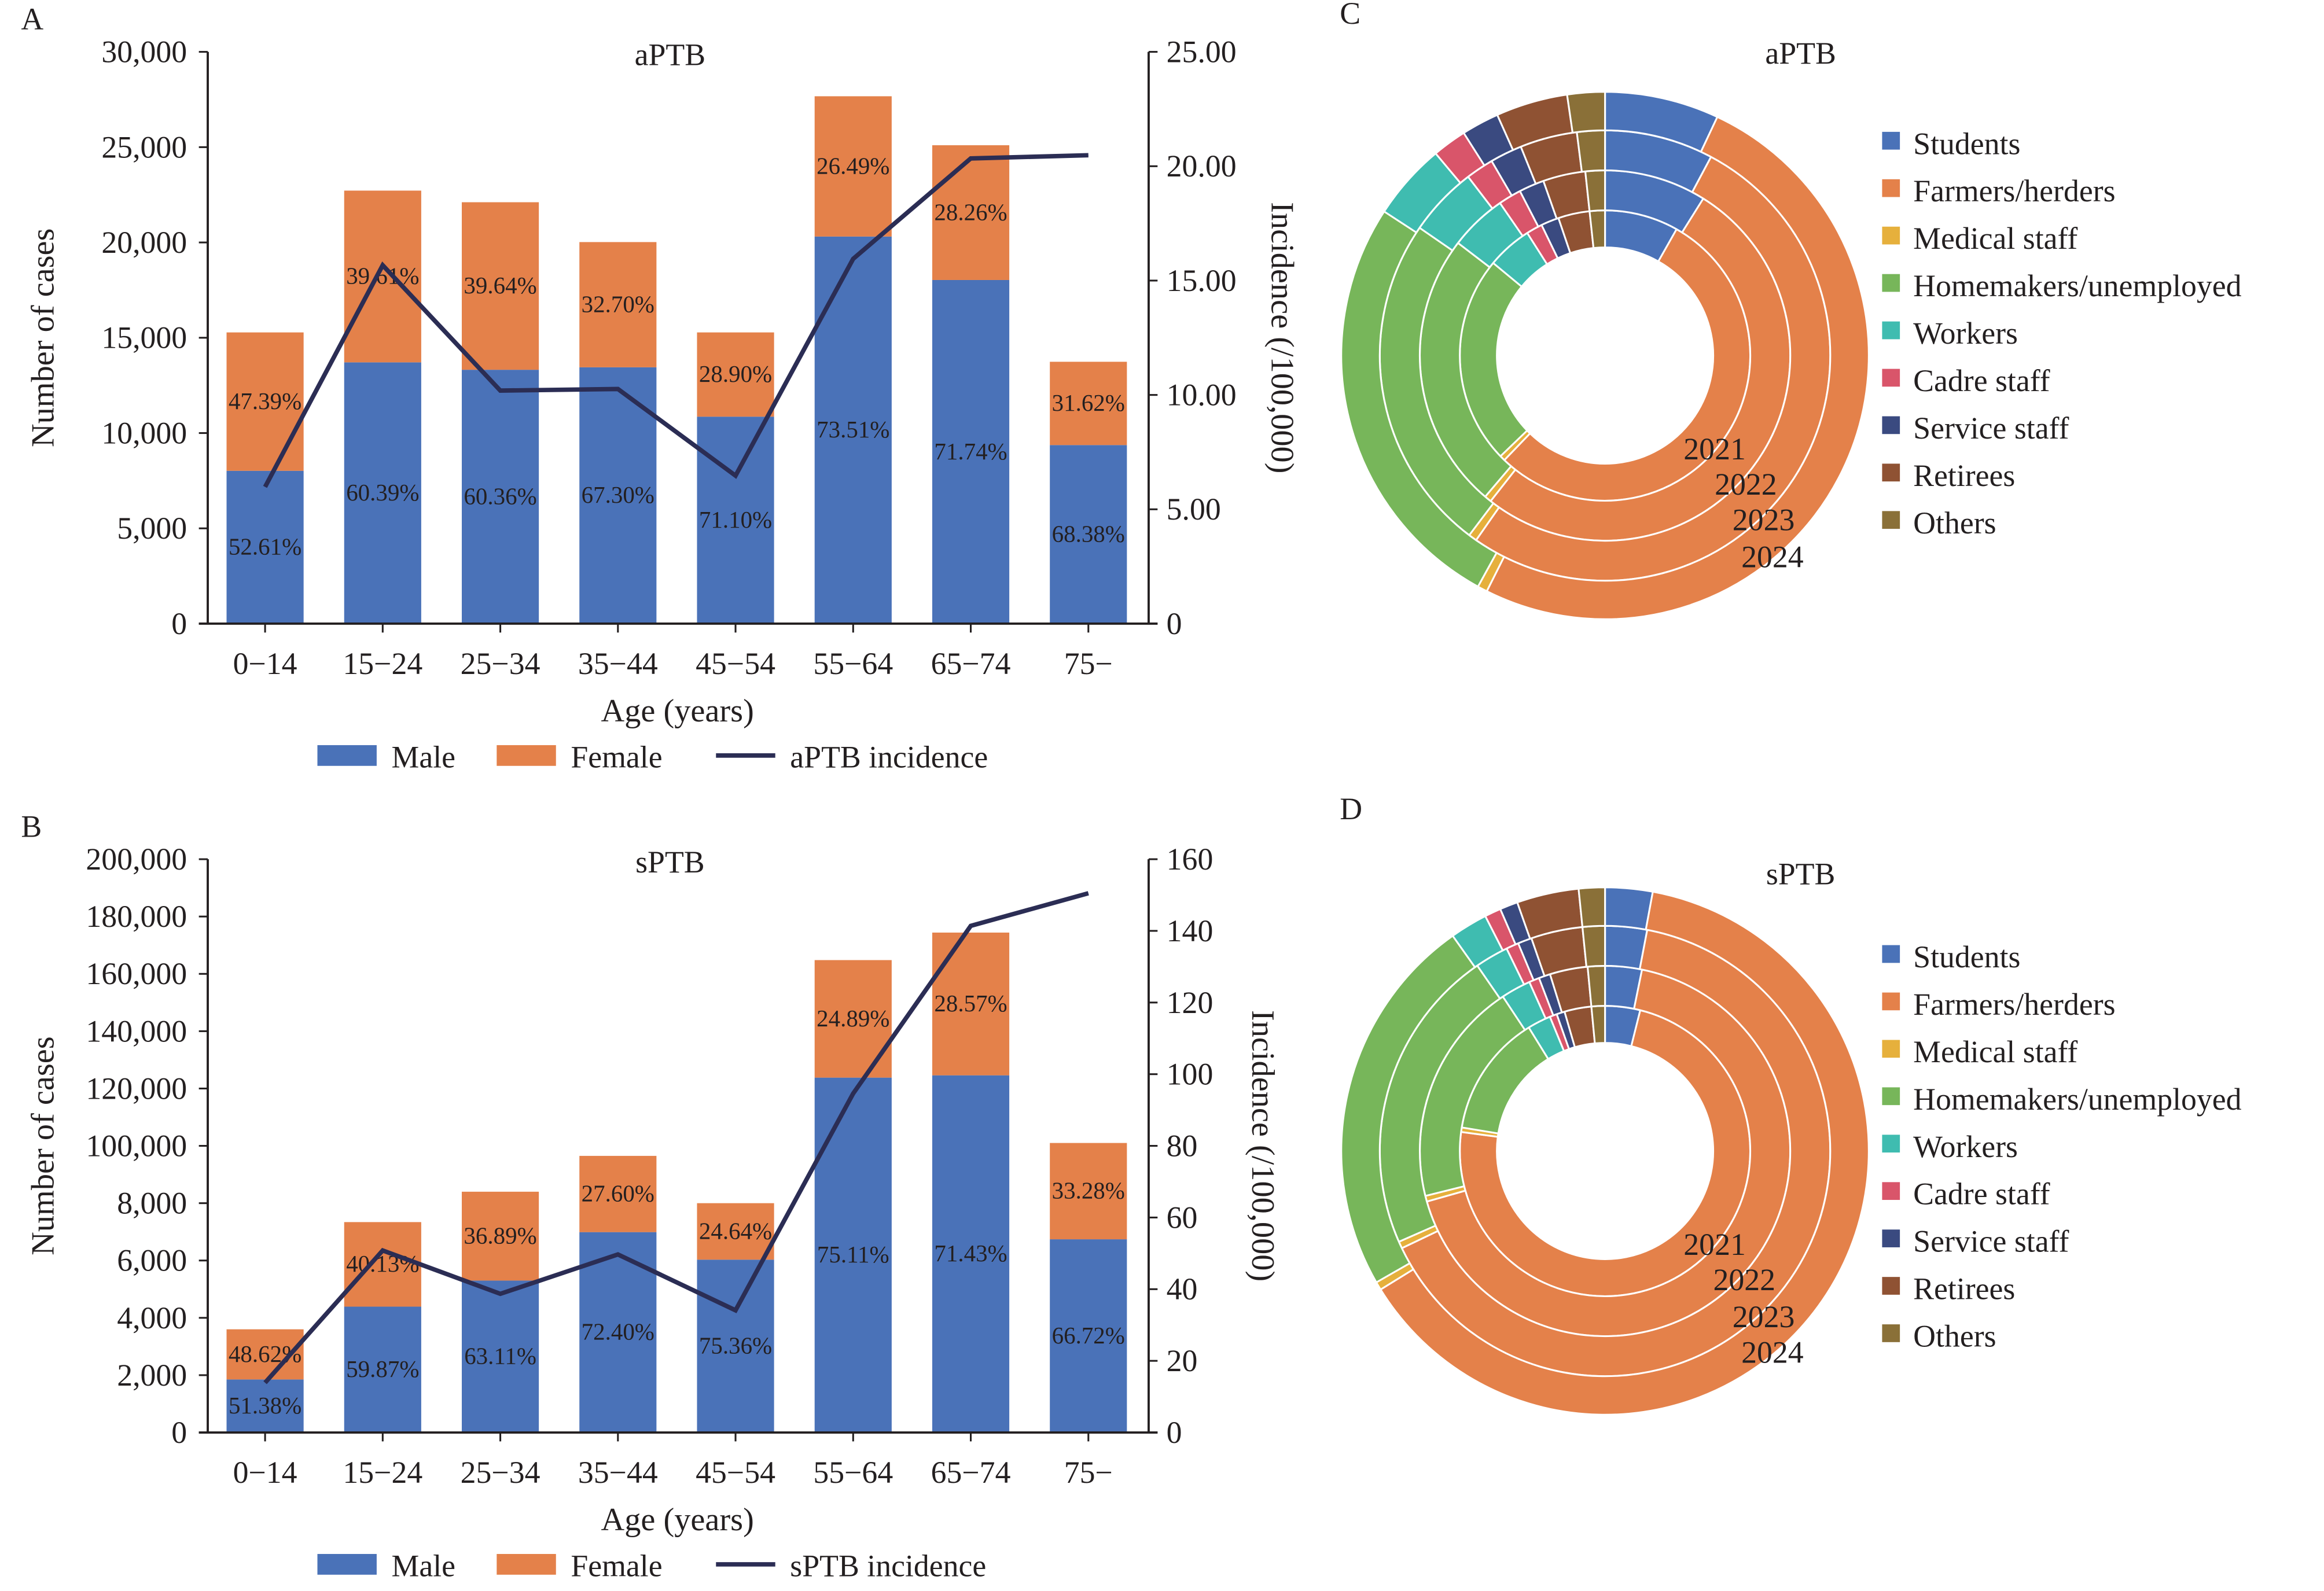 The width and height of the screenshot is (2324, 1591). Describe the element at coordinates (1202, 396) in the screenshot. I see `y2-tick-label: 10.00` at that location.